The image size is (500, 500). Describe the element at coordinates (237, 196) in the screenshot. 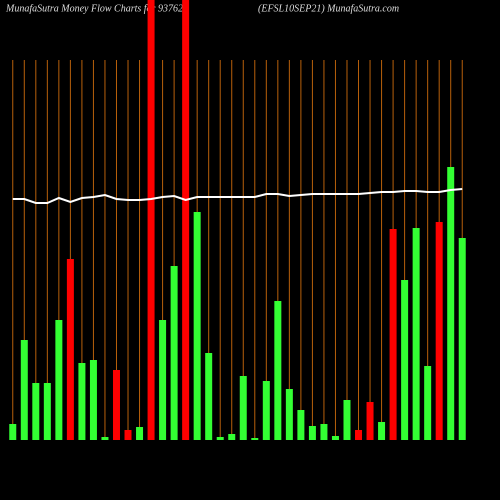

I see `money-flow-line` at that location.